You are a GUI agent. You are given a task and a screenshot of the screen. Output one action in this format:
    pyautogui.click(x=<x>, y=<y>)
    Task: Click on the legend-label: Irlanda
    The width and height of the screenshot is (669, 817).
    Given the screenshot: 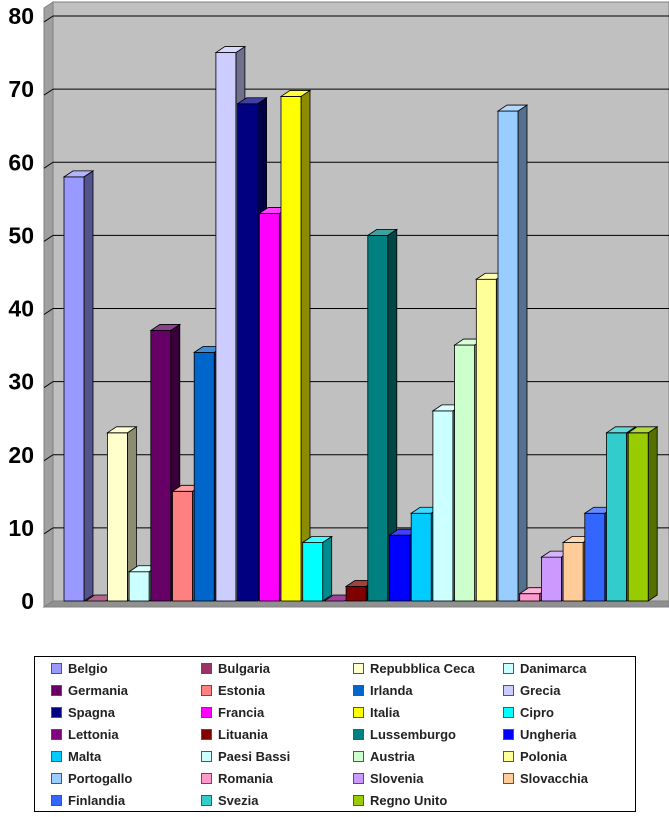 What is the action you would take?
    pyautogui.click(x=391, y=690)
    